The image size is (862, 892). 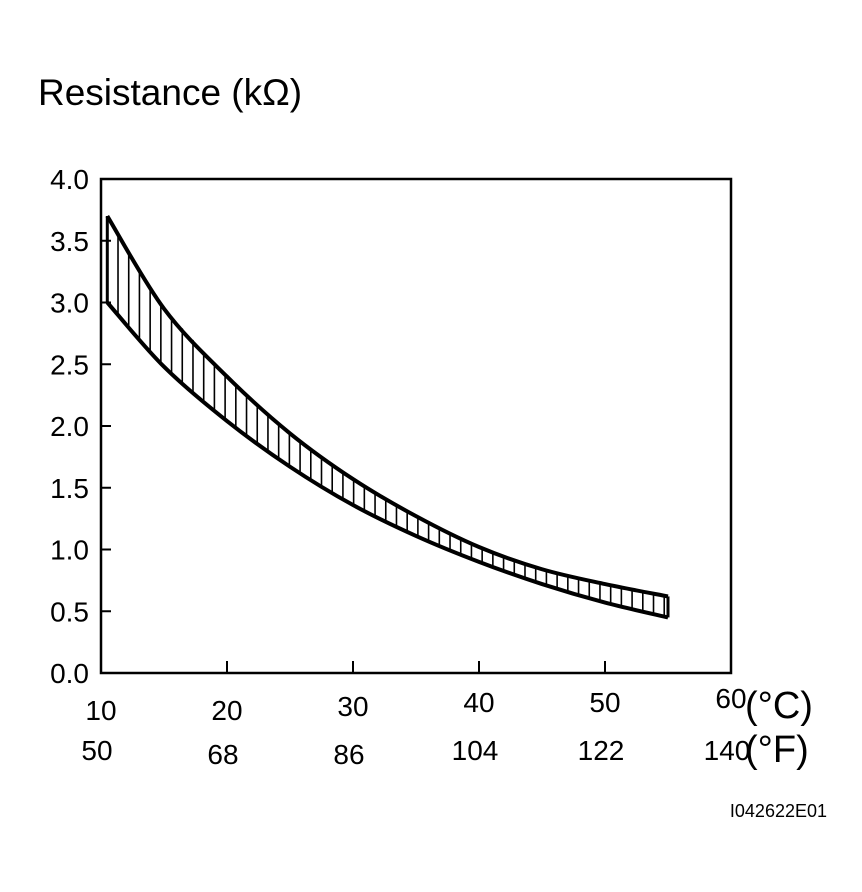 I want to click on x-tick-label-celsius: 10, so click(x=100, y=710).